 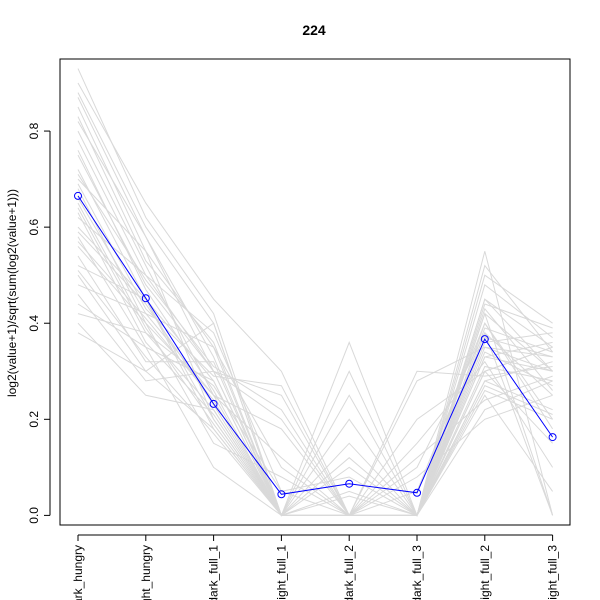 What do you see at coordinates (146, 572) in the screenshot?
I see `x-tick-label-1: ght_hungry` at bounding box center [146, 572].